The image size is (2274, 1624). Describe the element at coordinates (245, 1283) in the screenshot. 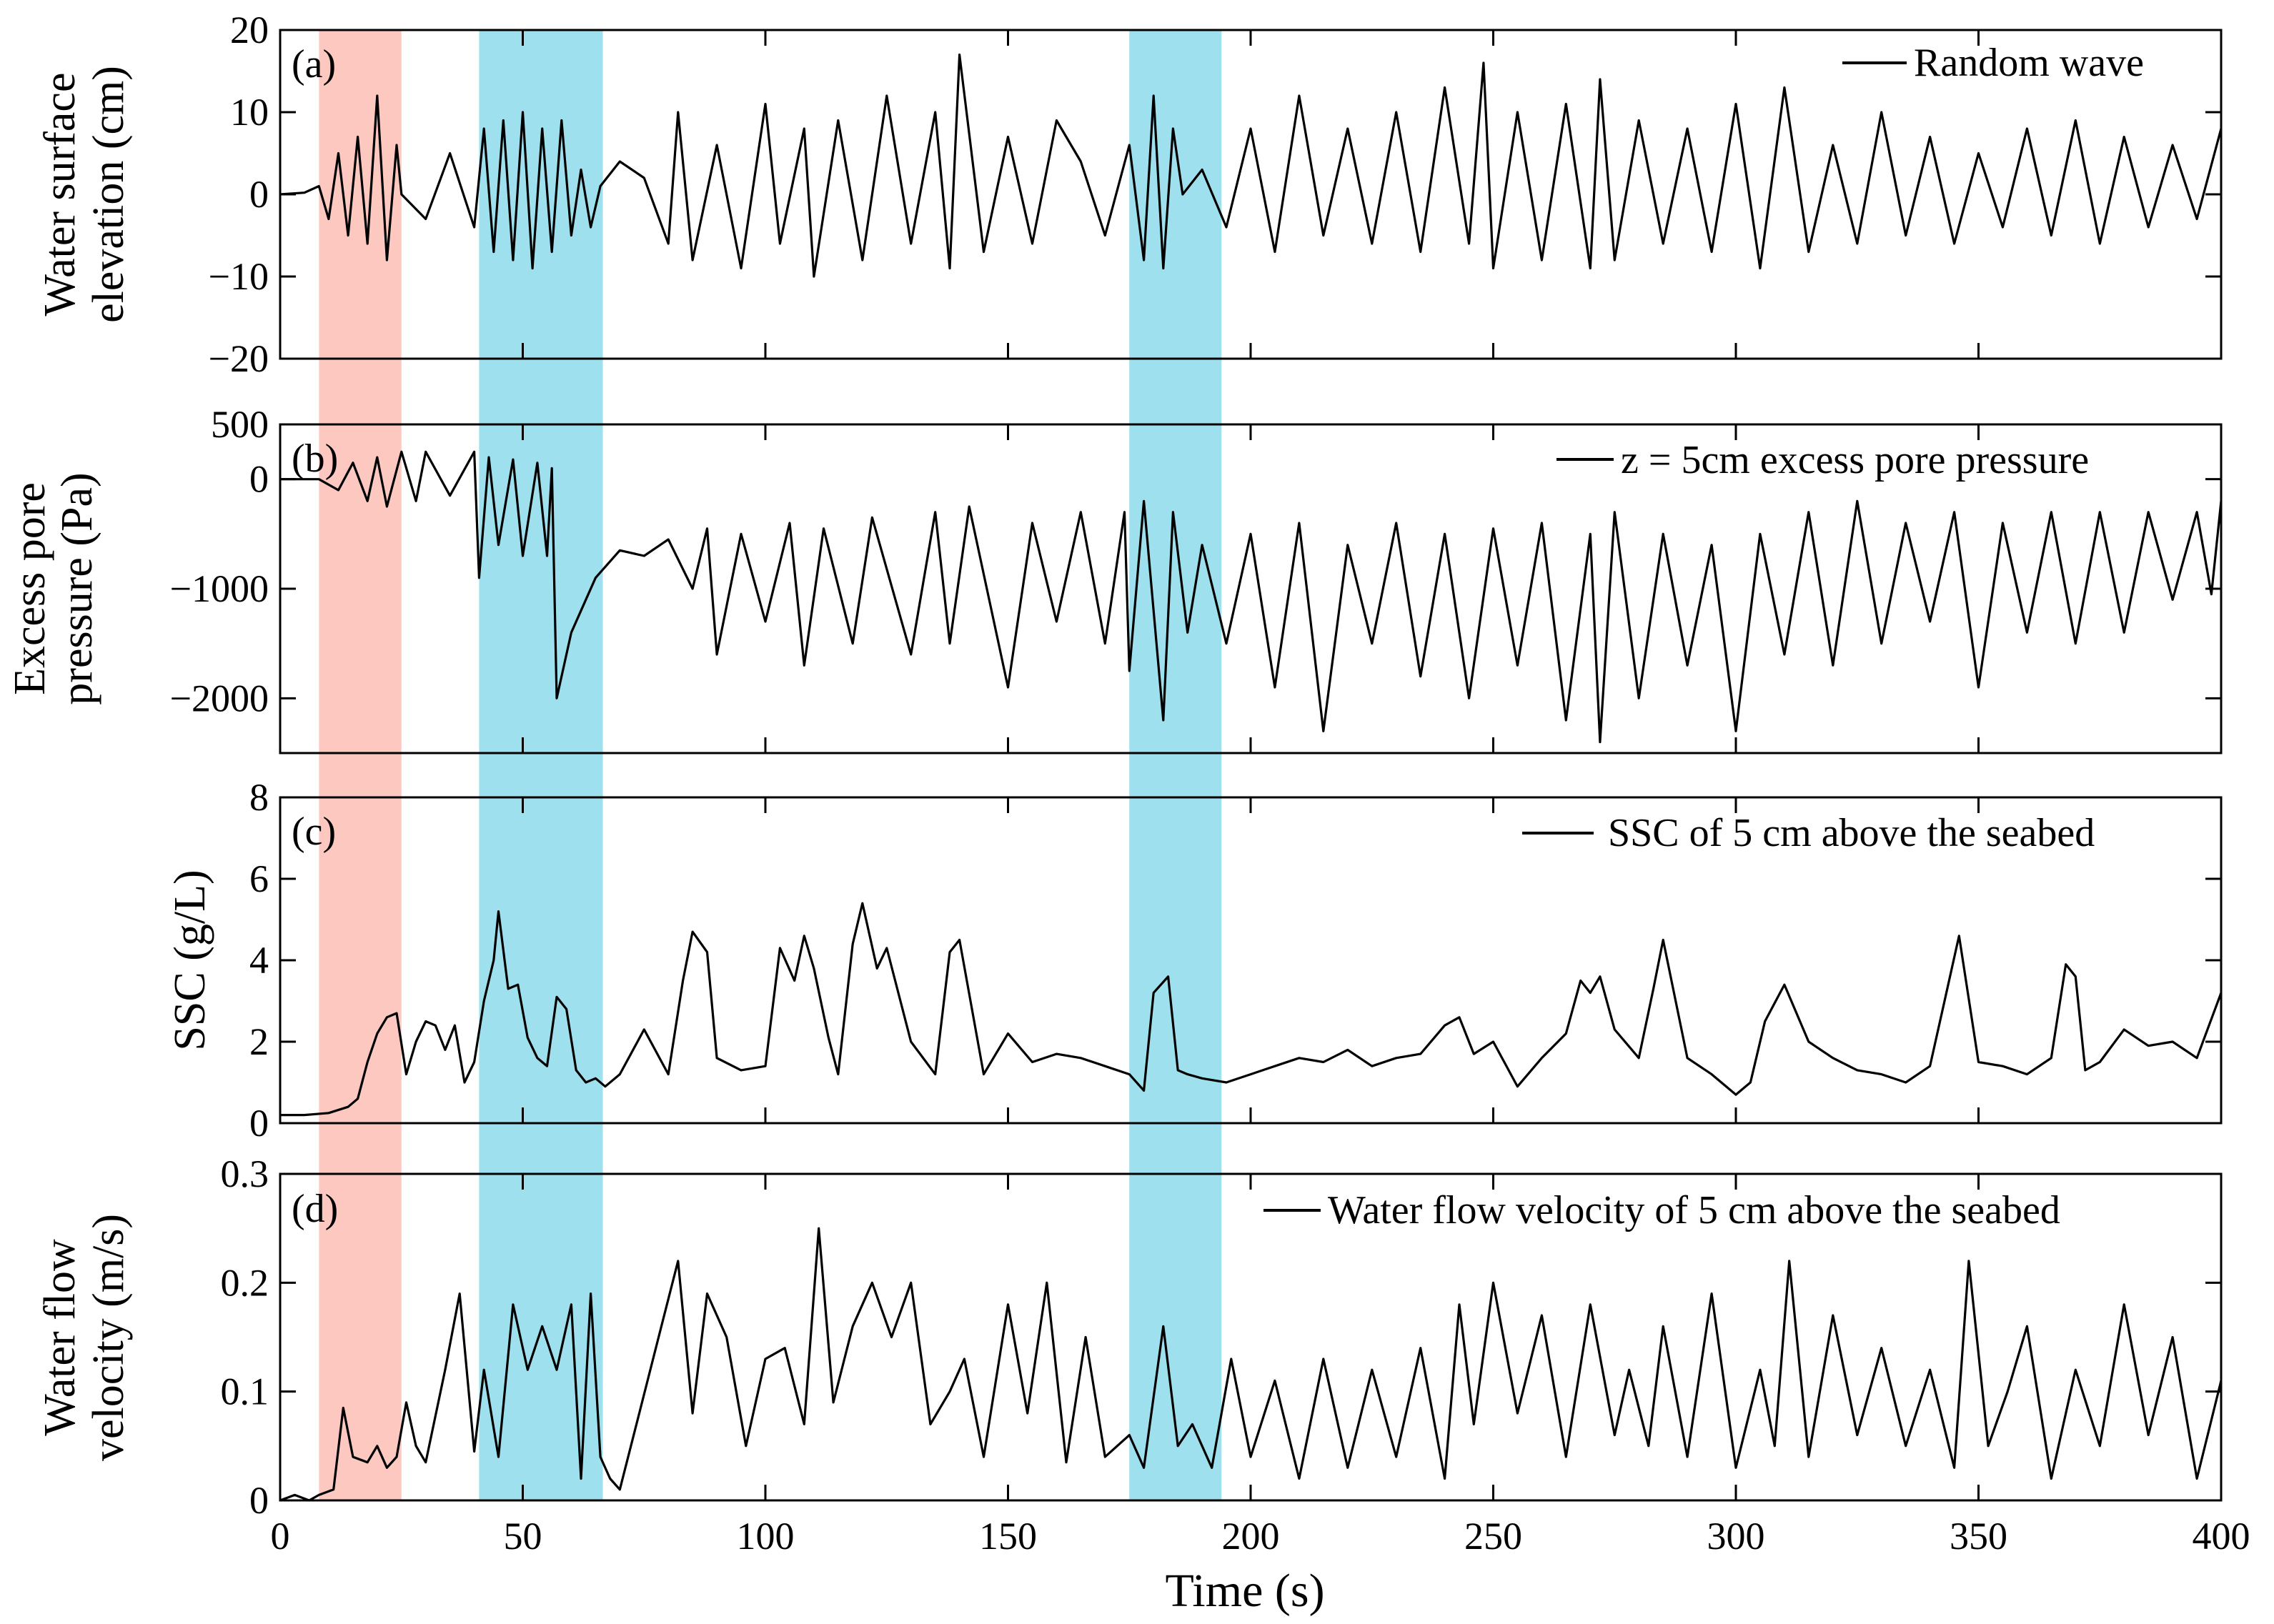

I see `y-tick-label-d: 0.2` at that location.